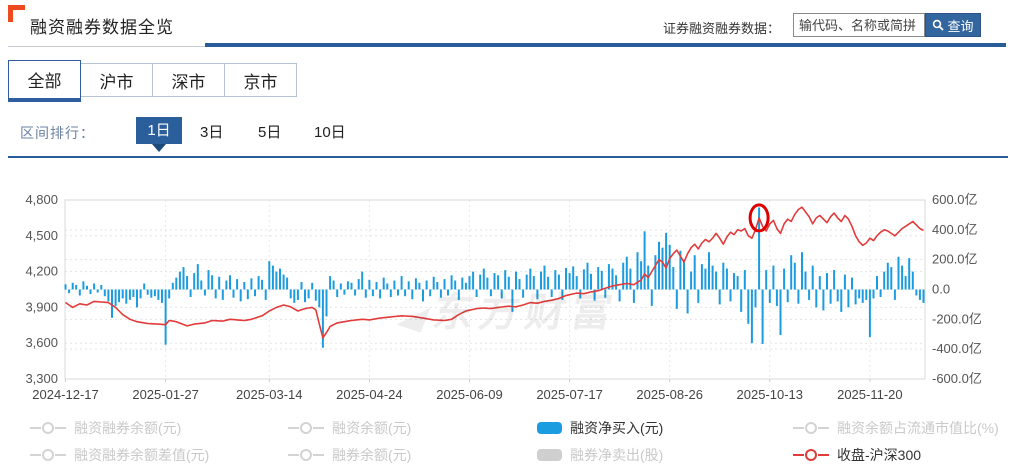  Describe the element at coordinates (859, 25) in the screenshot. I see `search-input` at that location.